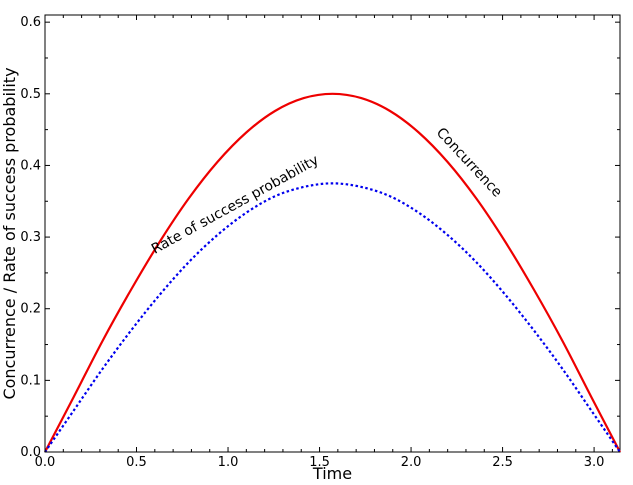  Describe the element at coordinates (30, 452) in the screenshot. I see `y-tick-label: 0.0` at that location.